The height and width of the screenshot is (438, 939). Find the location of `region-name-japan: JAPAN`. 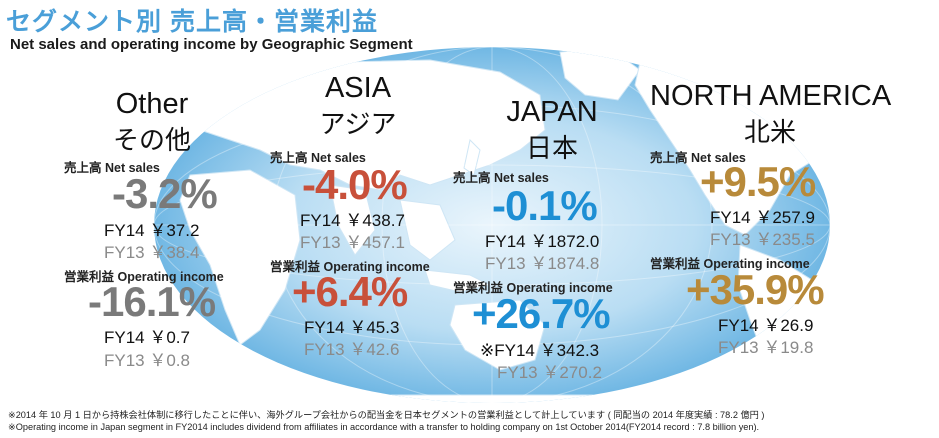

region-name-japan: JAPAN is located at coordinates (552, 112).